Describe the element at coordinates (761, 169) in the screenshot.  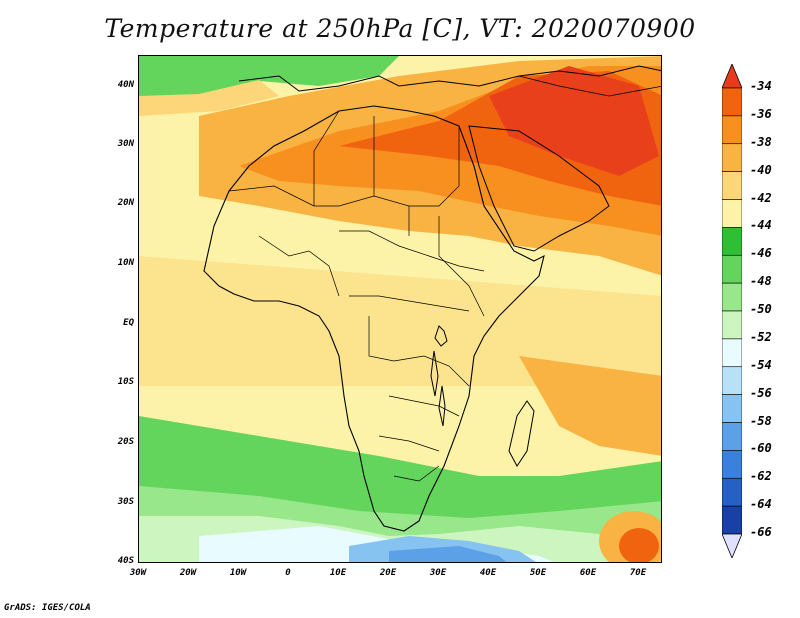
I see `colorbar-label: -40` at that location.